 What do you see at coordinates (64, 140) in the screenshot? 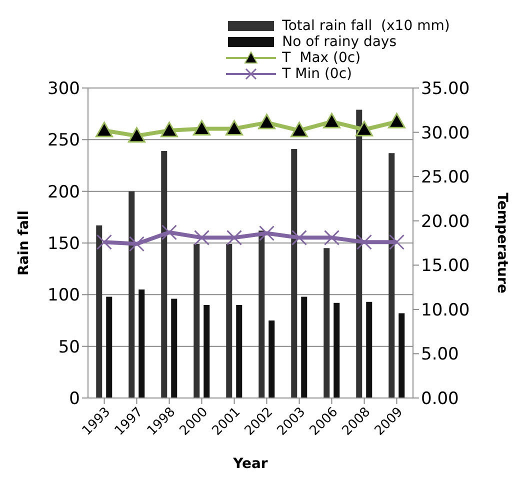
I see `y-tick-label: 250` at bounding box center [64, 140].